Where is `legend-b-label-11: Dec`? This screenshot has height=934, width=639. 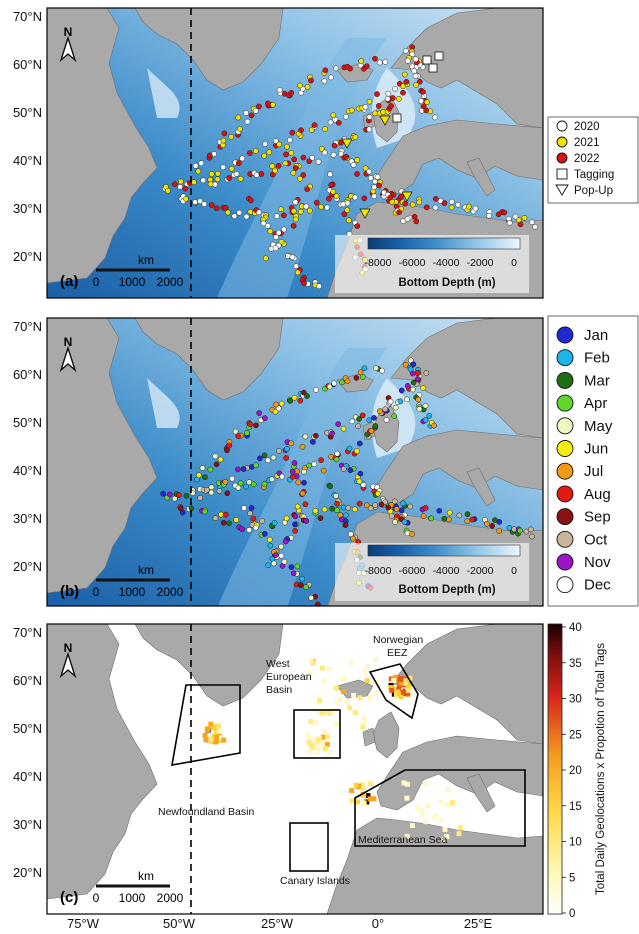
legend-b-label-11: Dec is located at coordinates (597, 585).